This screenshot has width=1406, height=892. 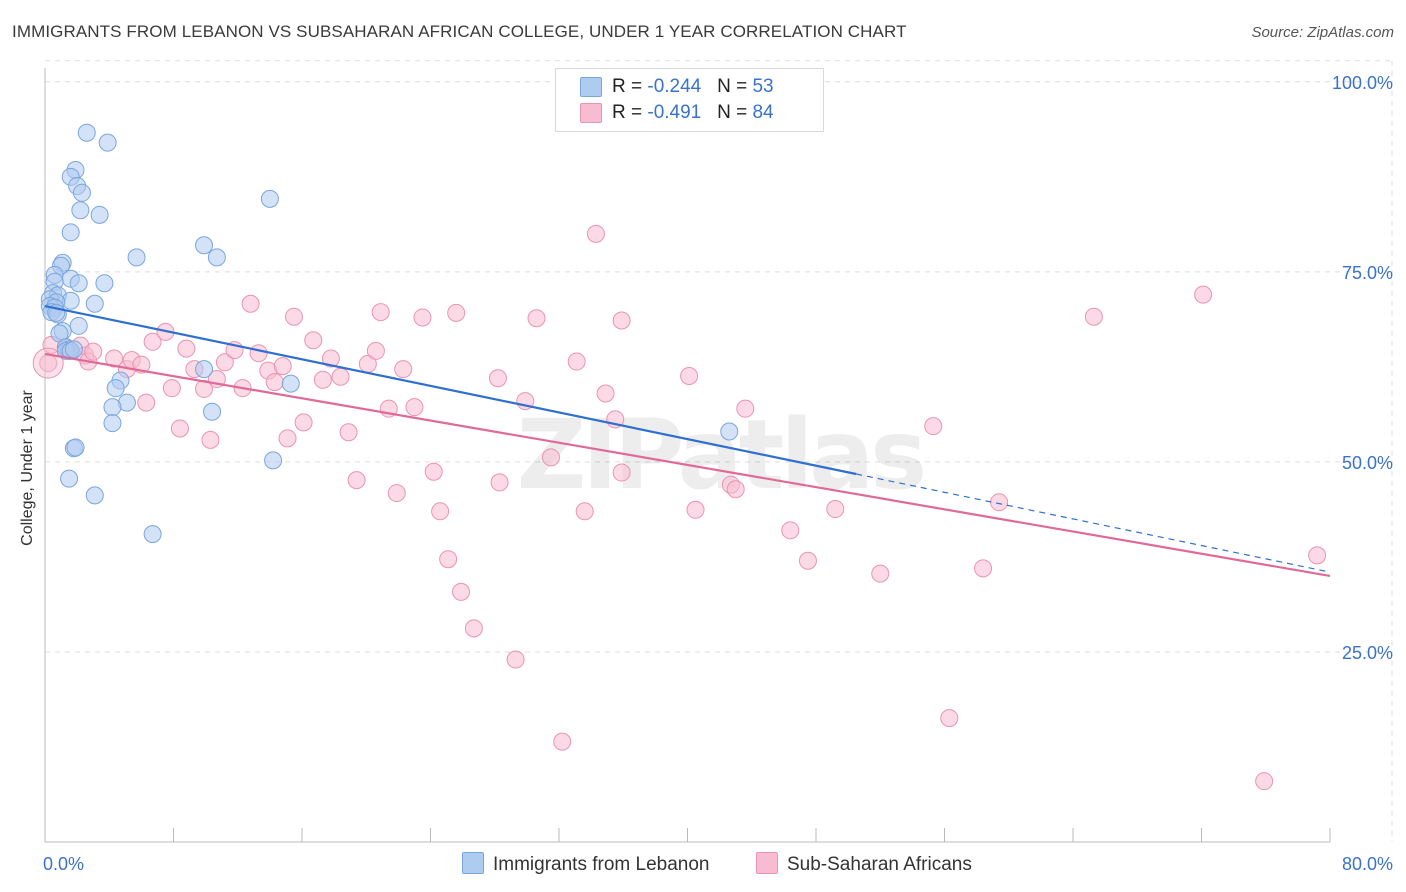 I want to click on legend-r-label: R =, so click(x=630, y=86).